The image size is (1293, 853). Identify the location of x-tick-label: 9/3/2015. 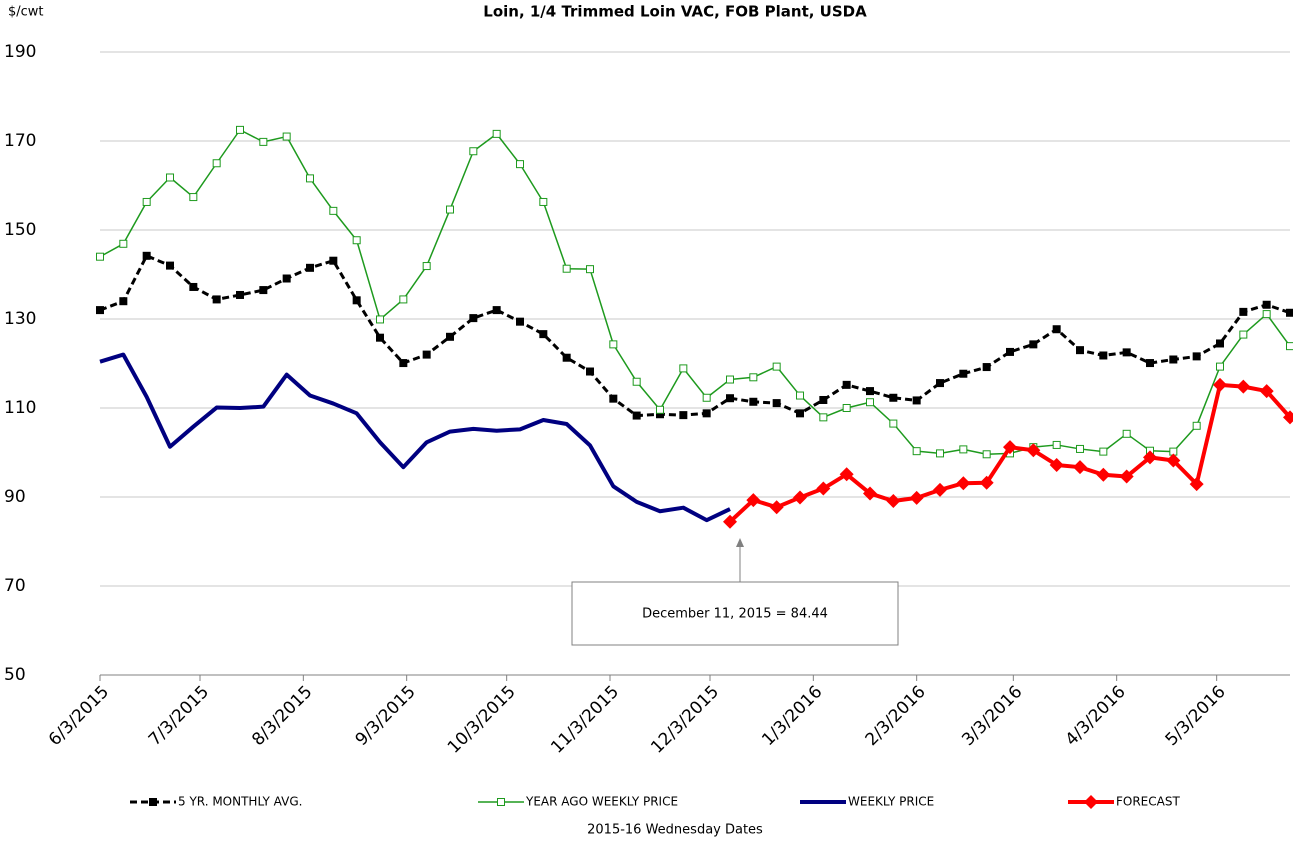
(386, 716).